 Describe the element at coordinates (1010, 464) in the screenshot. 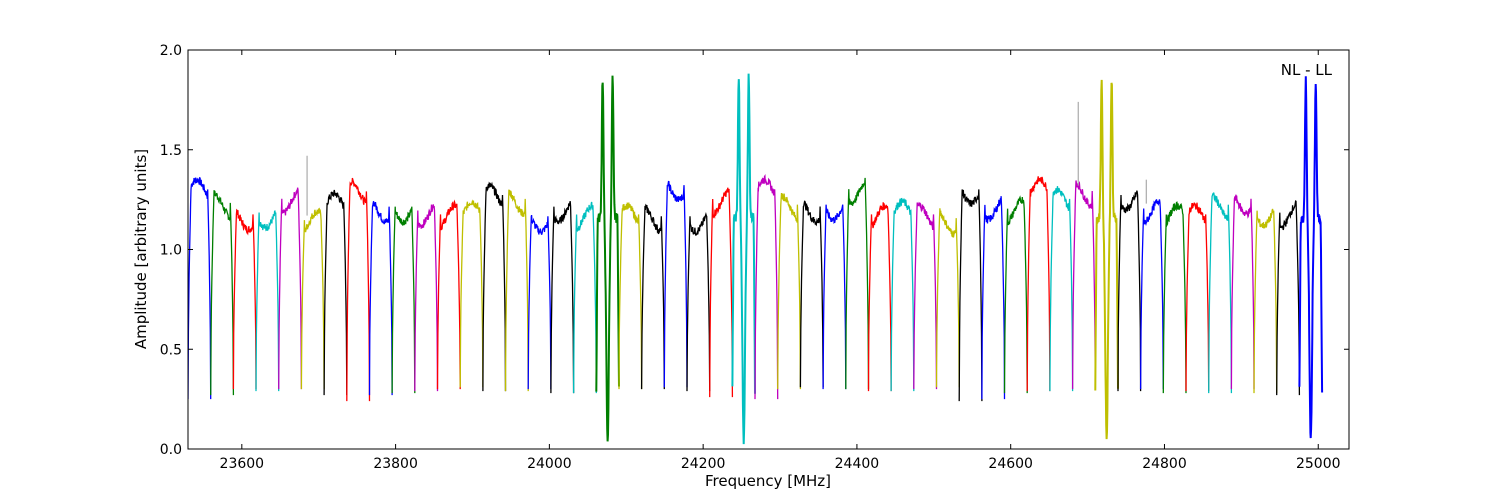

I see `x-tick-label: 24600` at that location.